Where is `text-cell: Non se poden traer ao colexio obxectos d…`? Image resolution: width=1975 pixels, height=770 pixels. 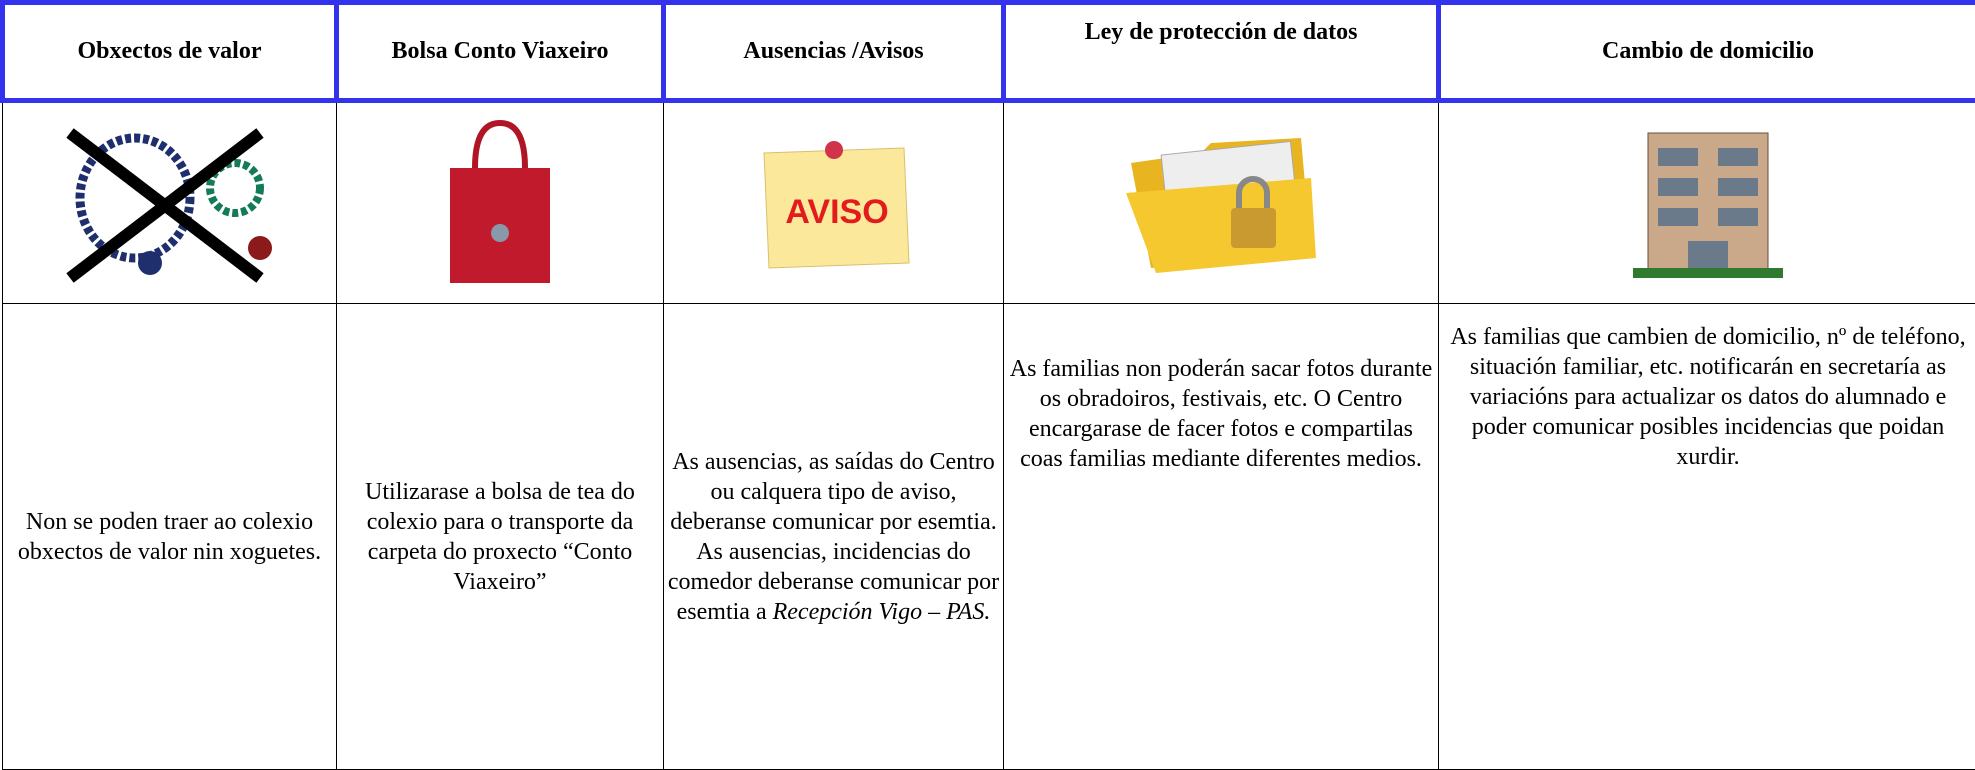
text-cell: Non se poden traer ao colexio obxectos d… is located at coordinates (170, 537).